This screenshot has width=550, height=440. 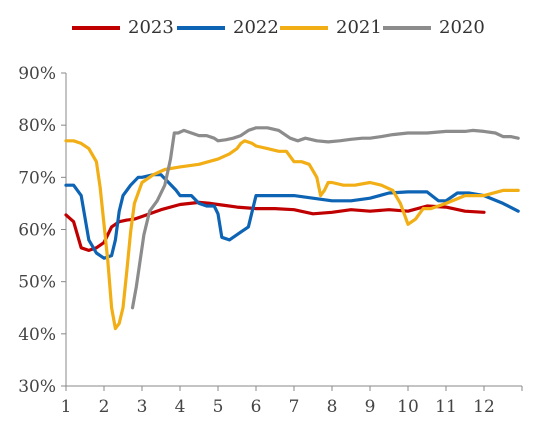 What do you see at coordinates (218, 407) in the screenshot?
I see `x-tick-label: 5` at bounding box center [218, 407].